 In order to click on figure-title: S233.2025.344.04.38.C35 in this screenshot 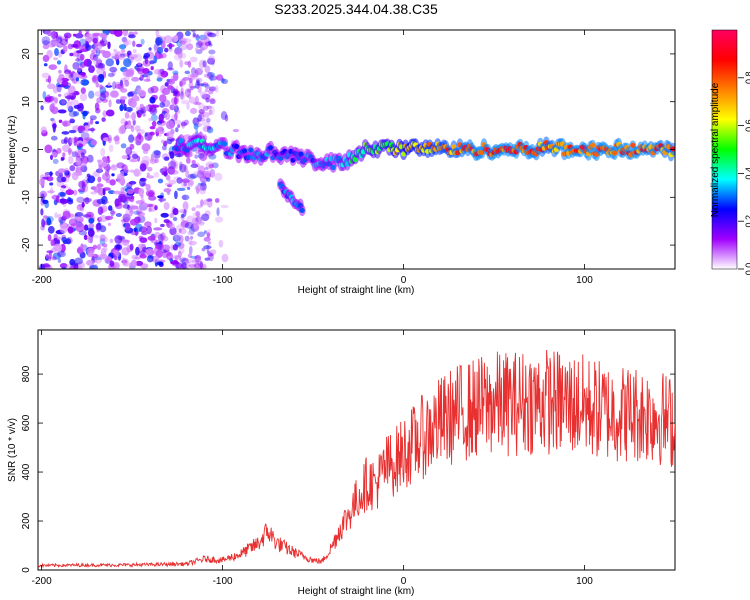, I will do `click(356, 9)`.